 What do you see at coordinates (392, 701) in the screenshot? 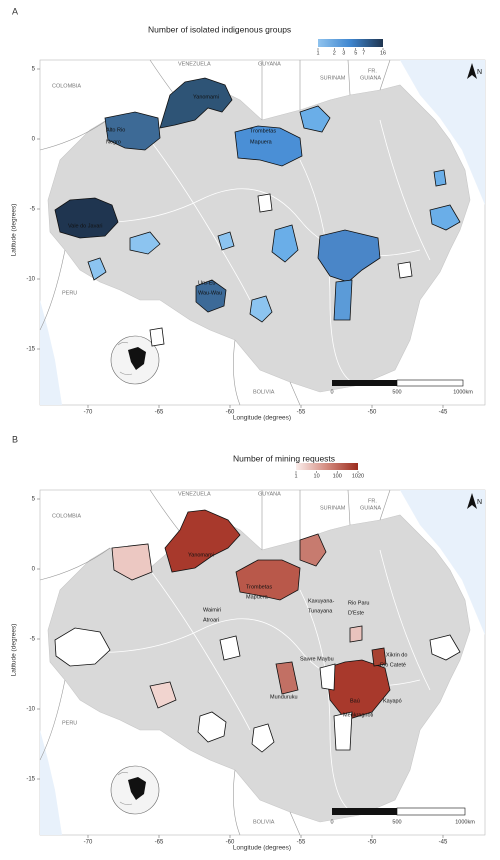
I see `territory-label: Kayapó` at bounding box center [392, 701].